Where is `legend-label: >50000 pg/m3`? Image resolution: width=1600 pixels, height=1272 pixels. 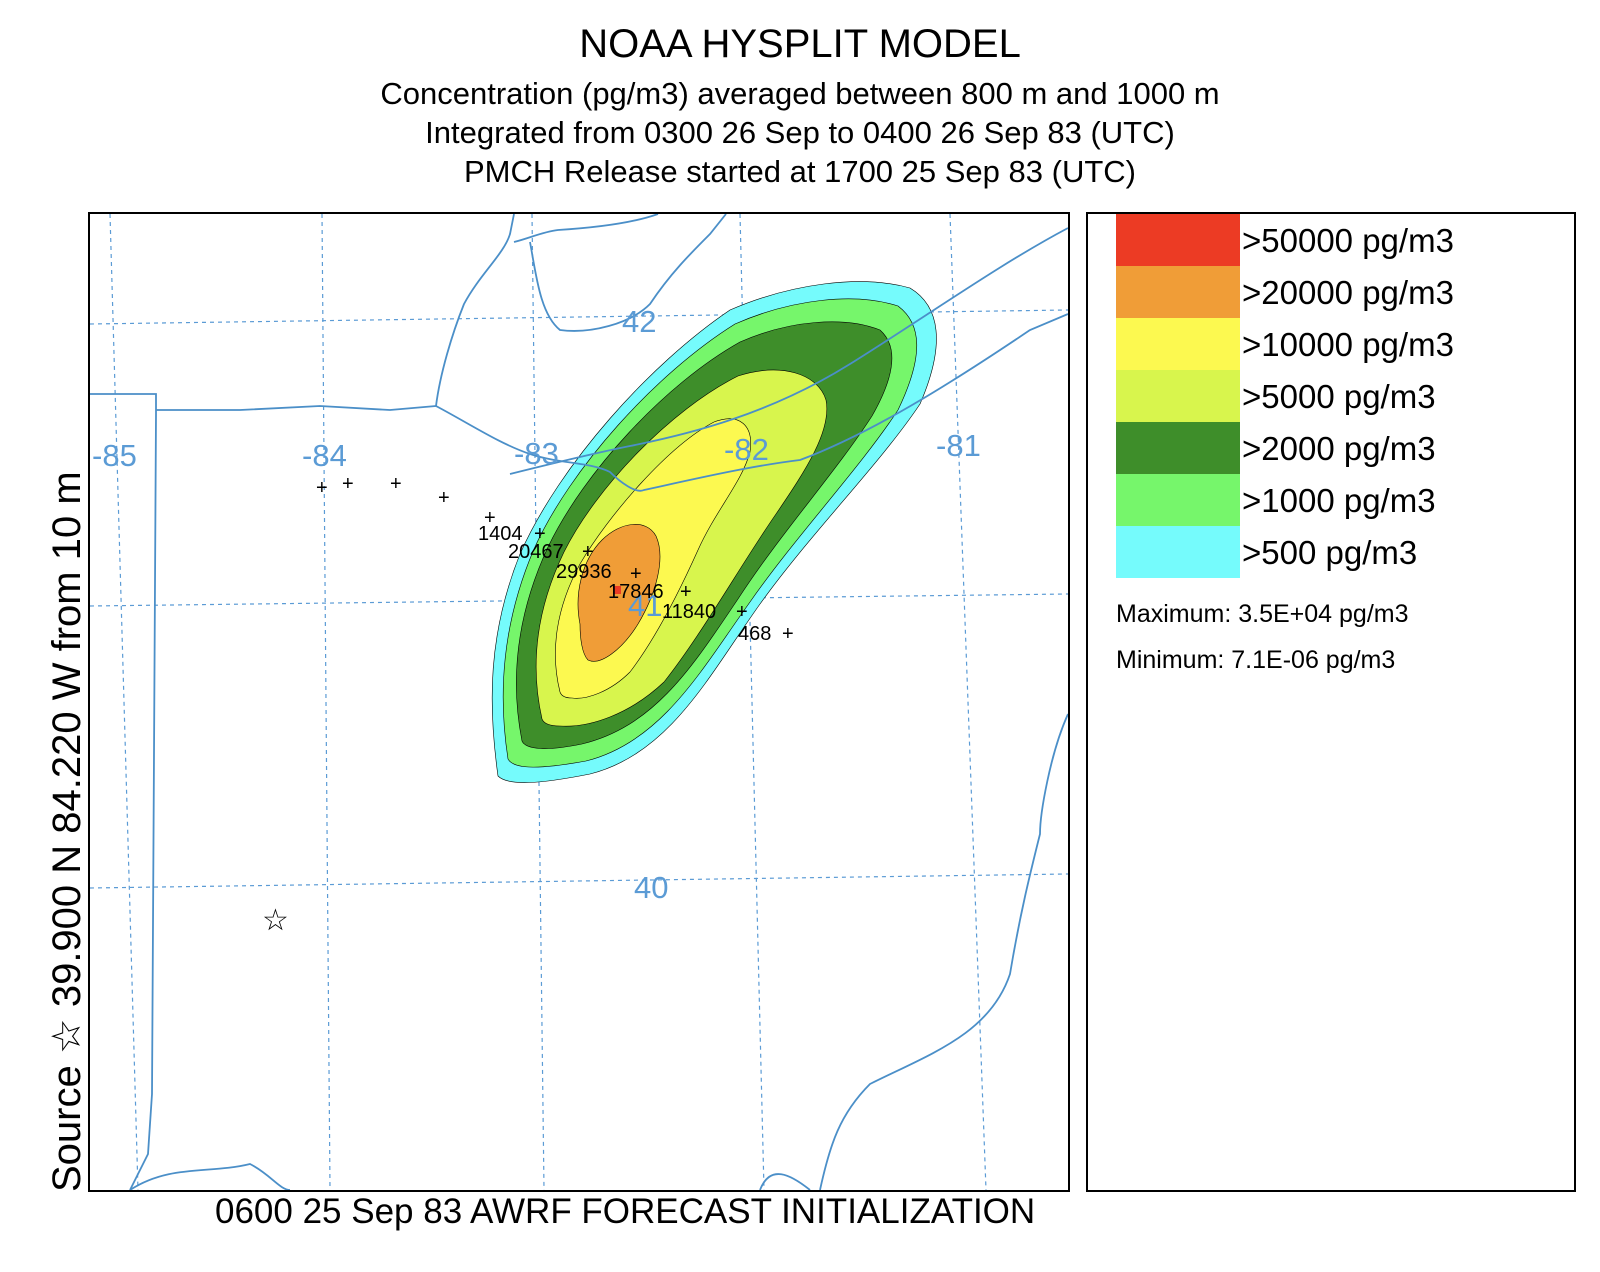 legend-label: >50000 pg/m3 is located at coordinates (1348, 240).